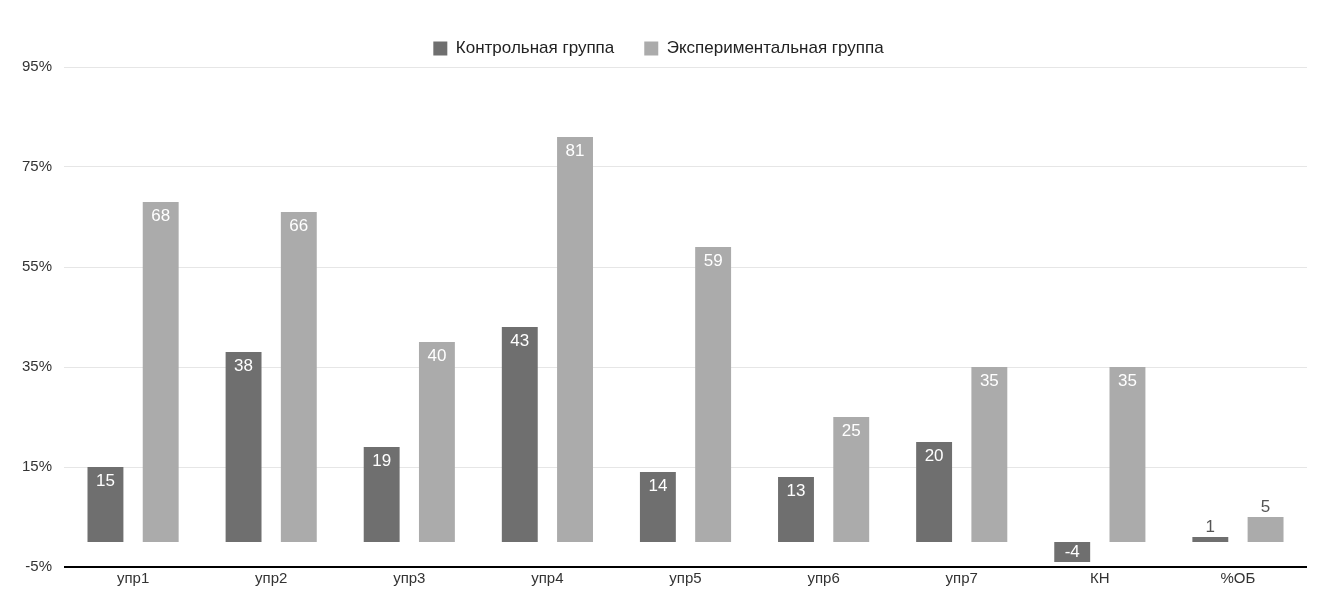 The image size is (1337, 601). Describe the element at coordinates (299, 225) in the screenshot. I see `data-label: 66` at that location.